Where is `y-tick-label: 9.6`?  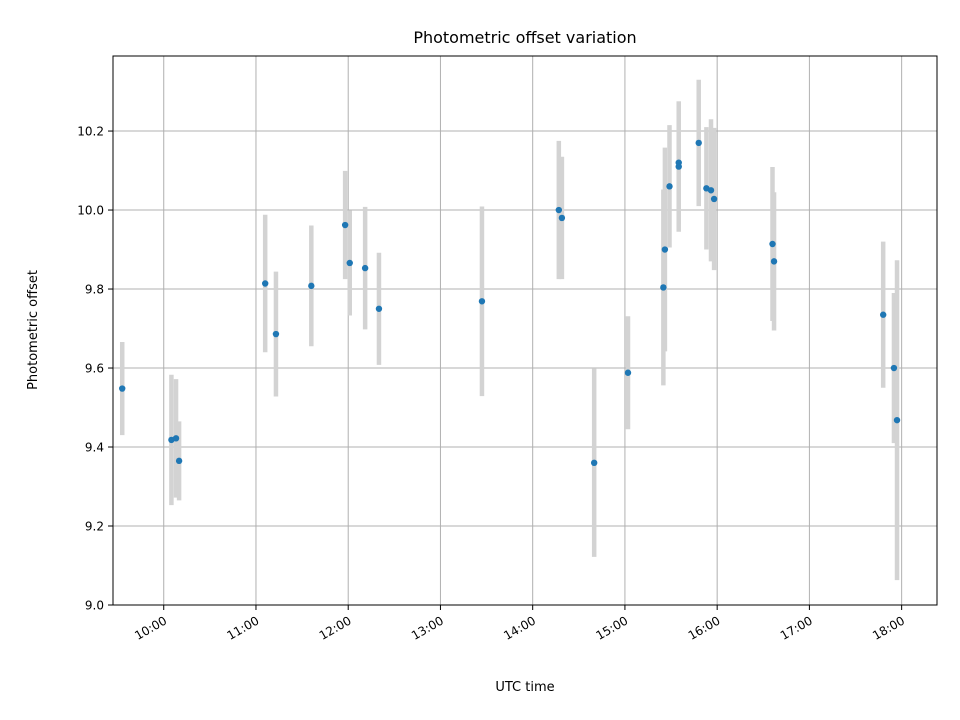 y-tick-label: 9.6 is located at coordinates (94, 369).